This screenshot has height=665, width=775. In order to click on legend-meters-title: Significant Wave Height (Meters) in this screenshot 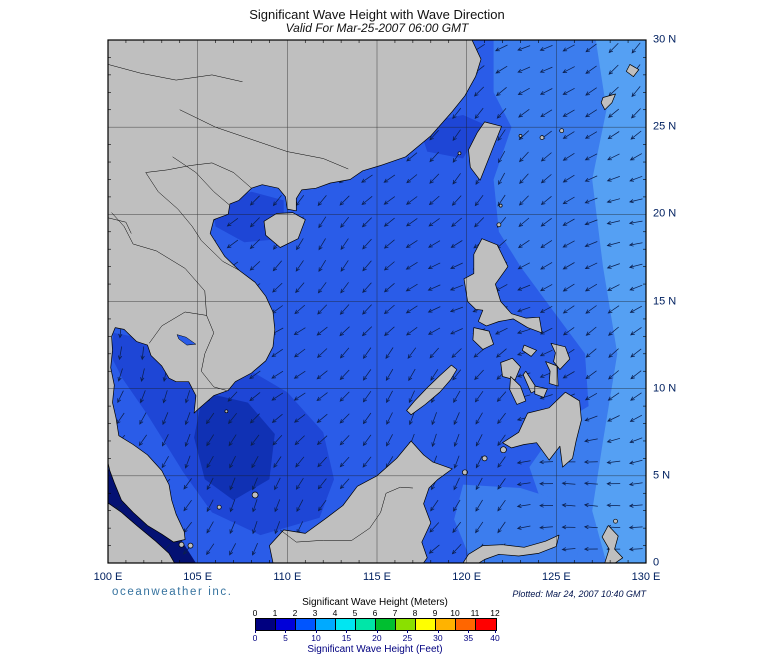, I will do `click(375, 602)`.